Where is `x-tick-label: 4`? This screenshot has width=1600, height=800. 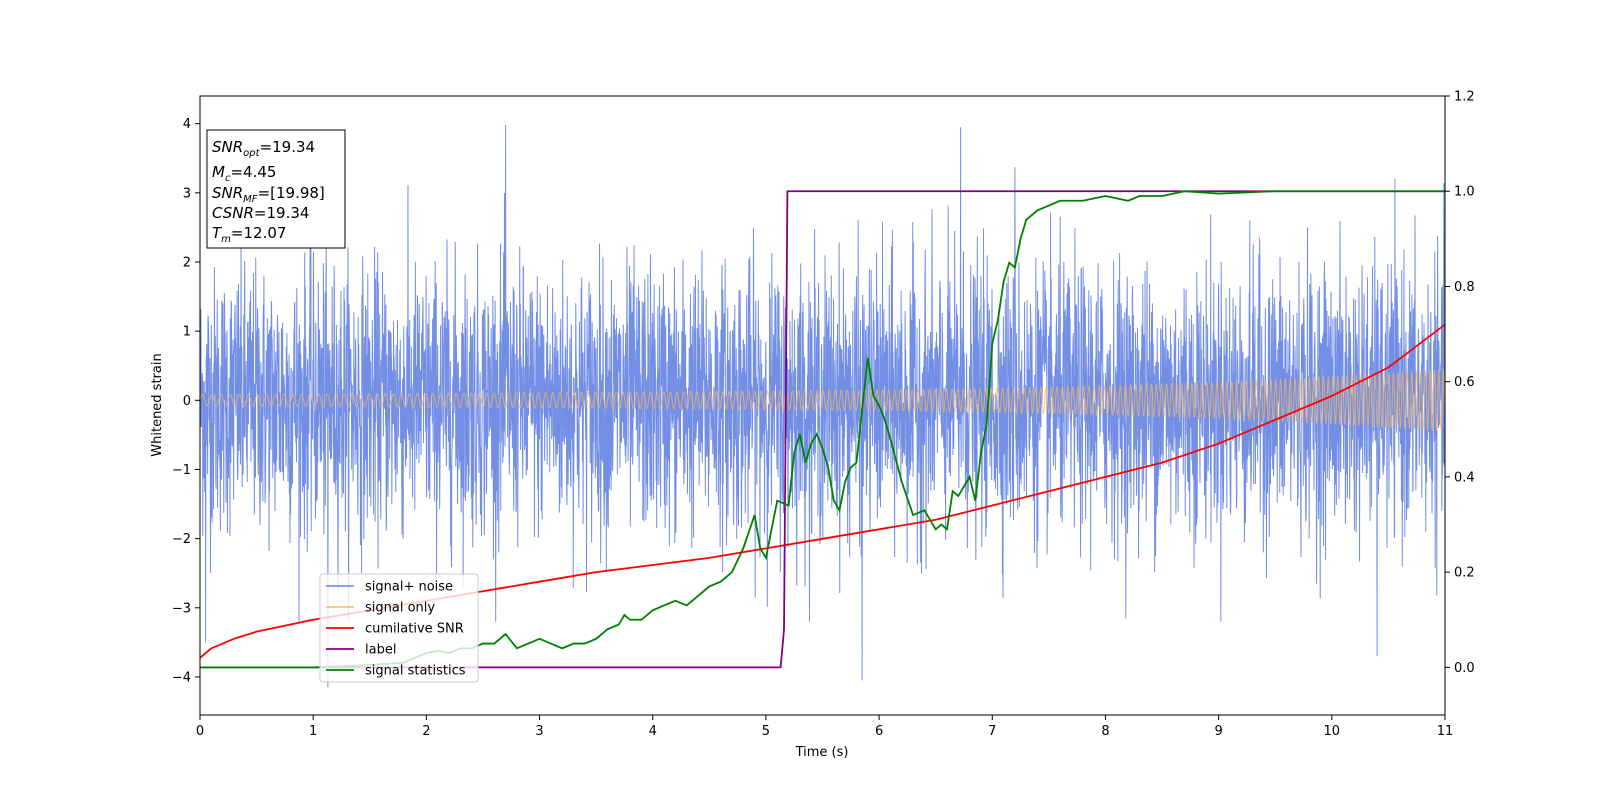
x-tick-label: 4 is located at coordinates (653, 731).